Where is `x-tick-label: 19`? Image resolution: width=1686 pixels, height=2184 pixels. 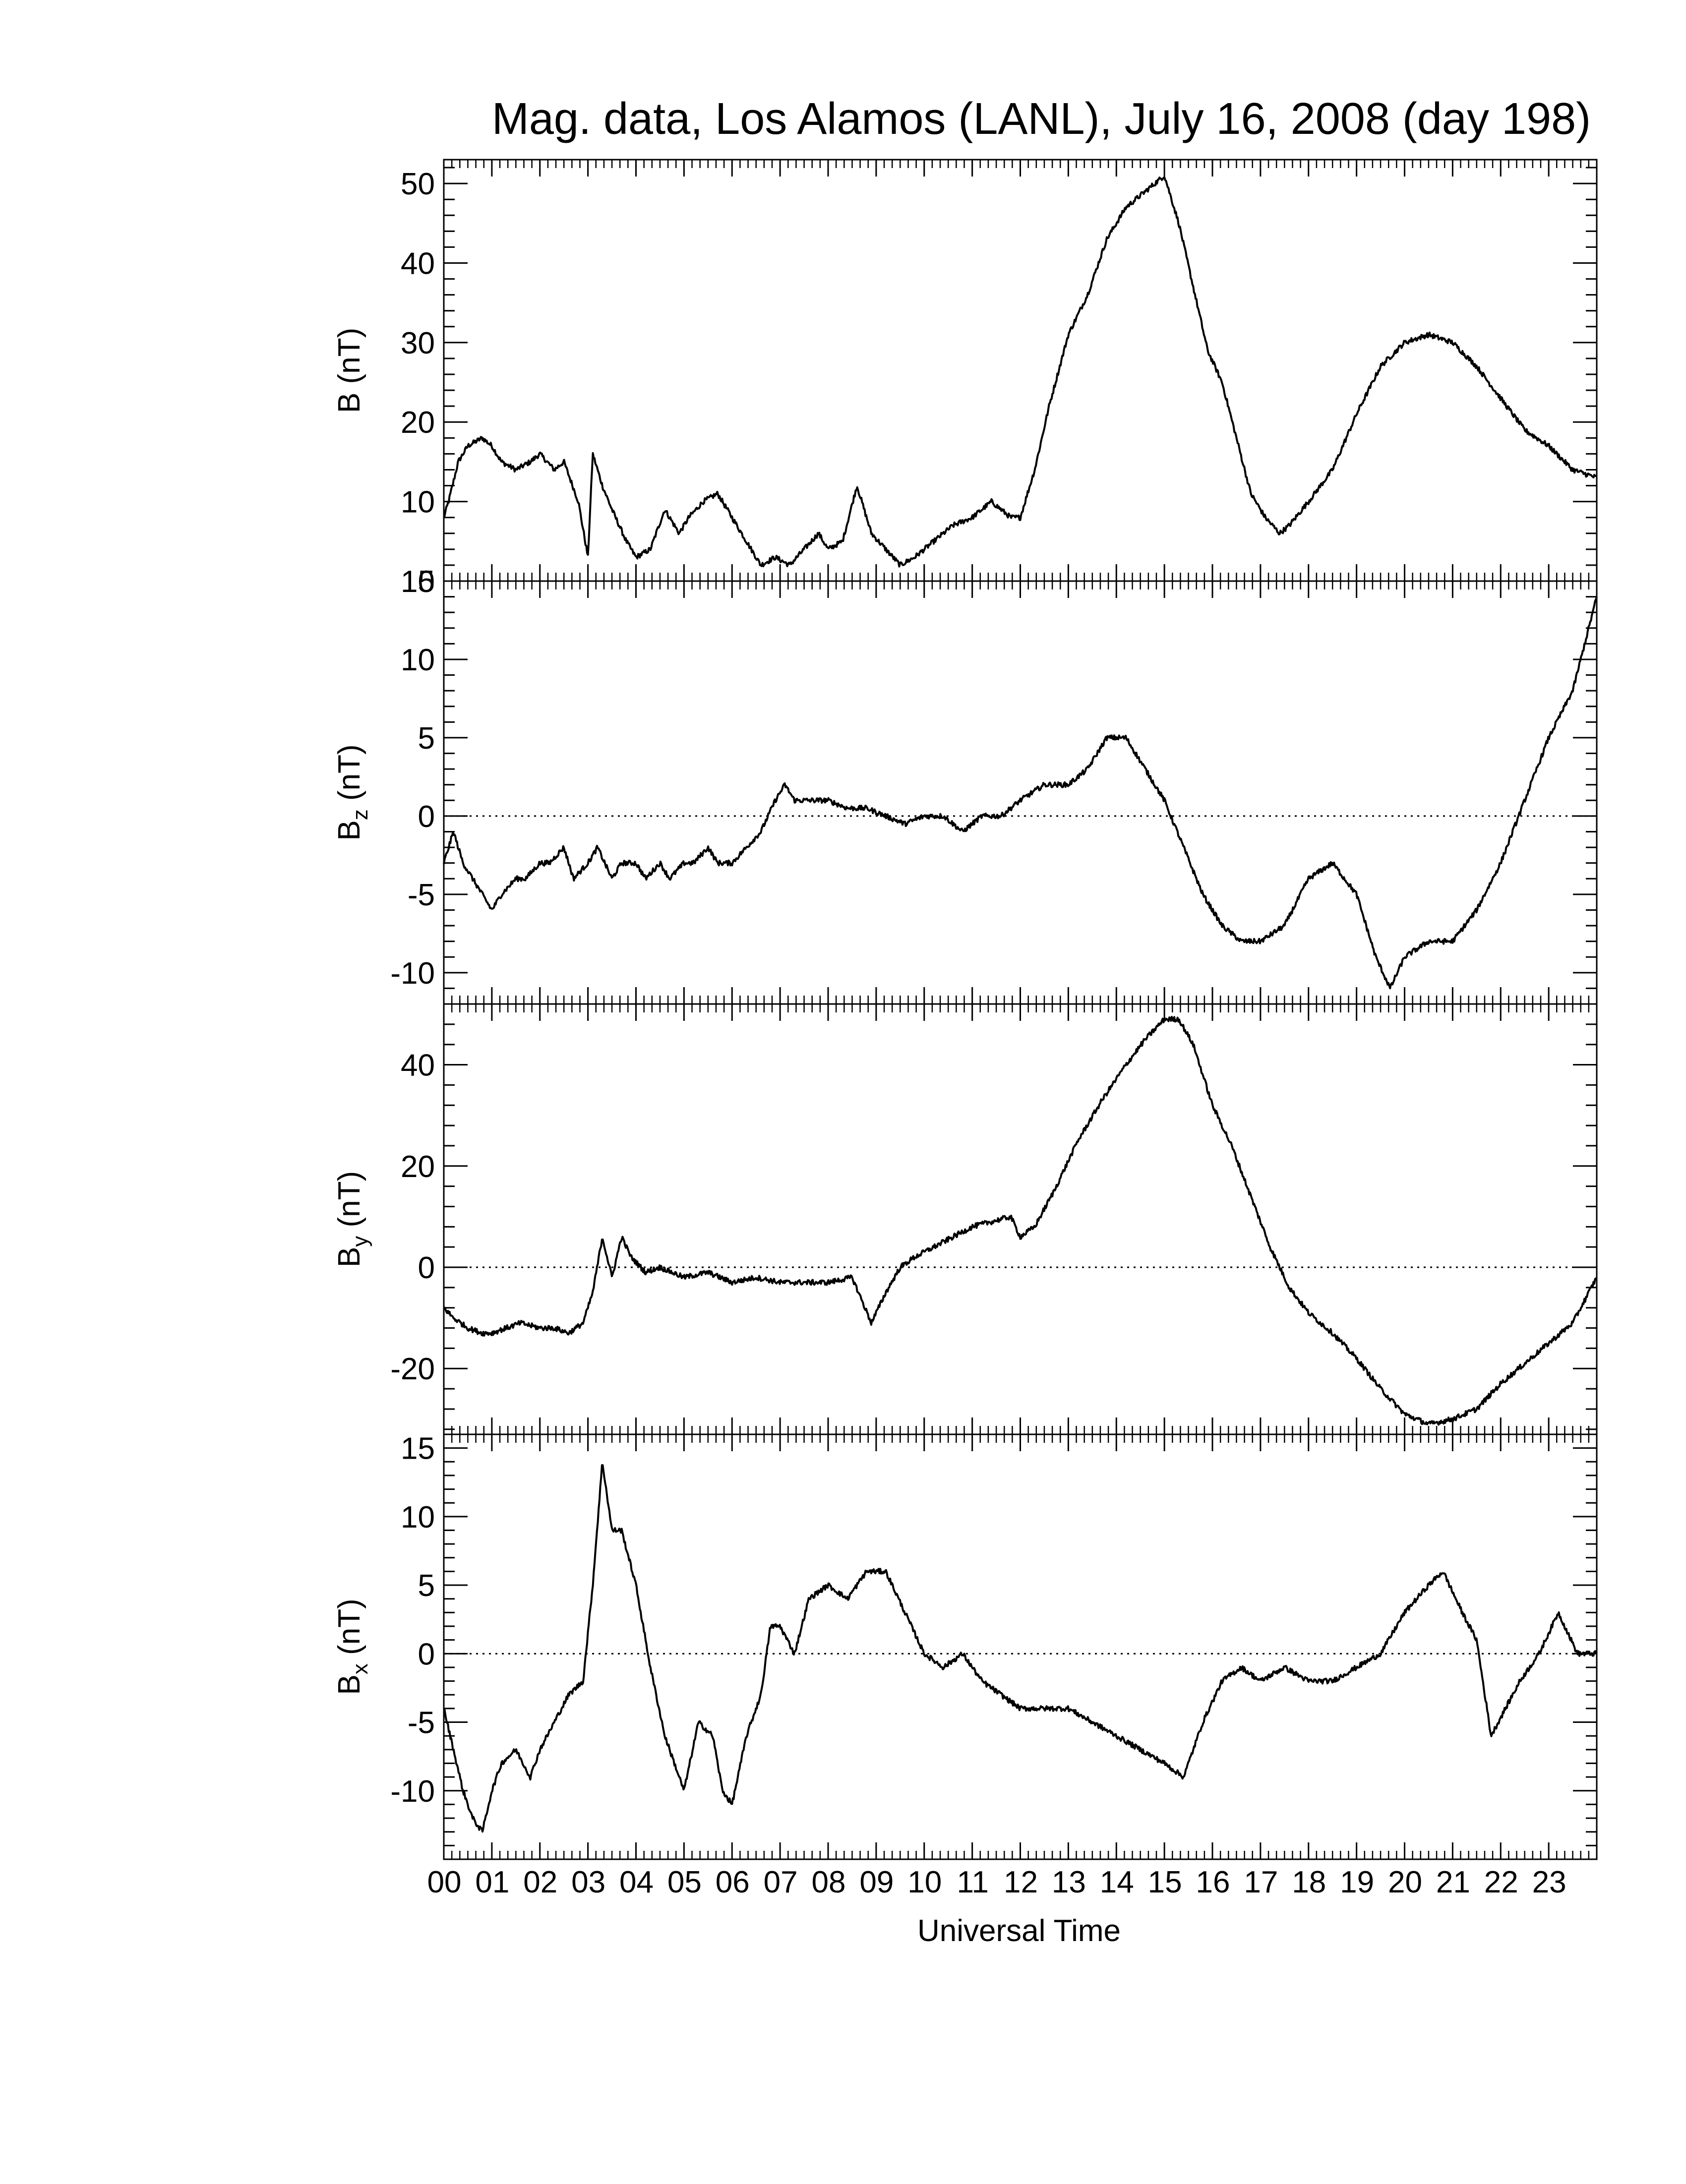
x-tick-label: 19 is located at coordinates (1357, 1882).